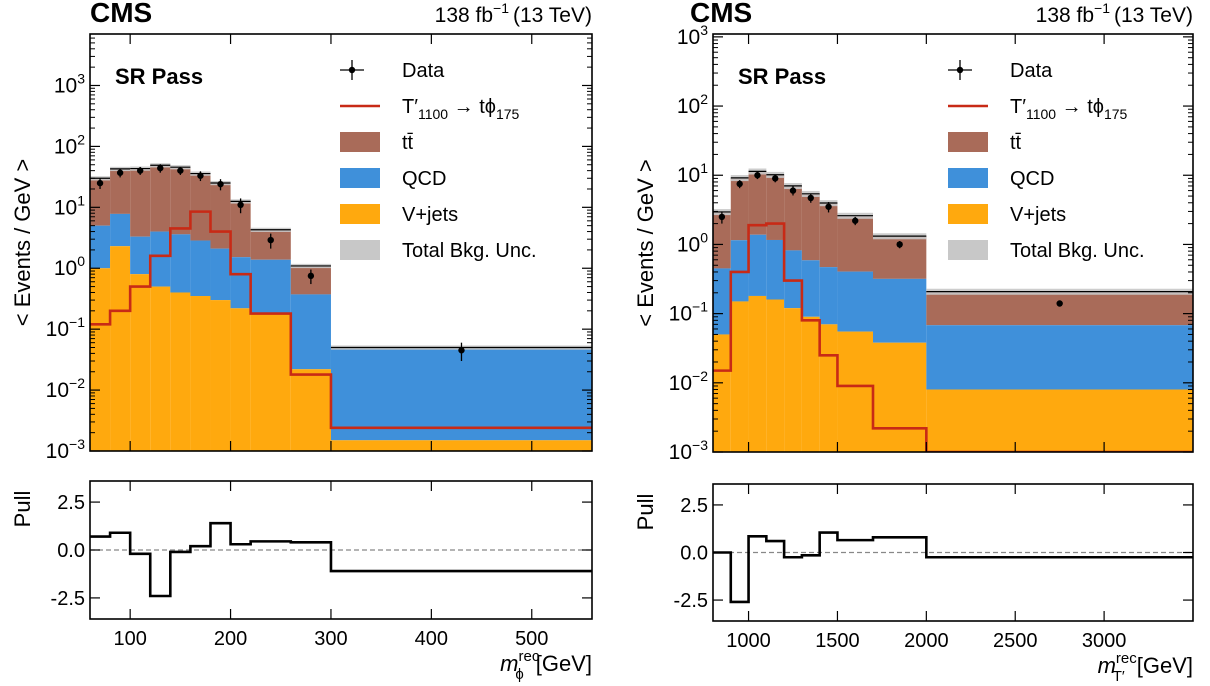 The image size is (1210, 686). What do you see at coordinates (1102, 8) in the screenshot?
I see `luminosity-exponent: −1` at bounding box center [1102, 8].